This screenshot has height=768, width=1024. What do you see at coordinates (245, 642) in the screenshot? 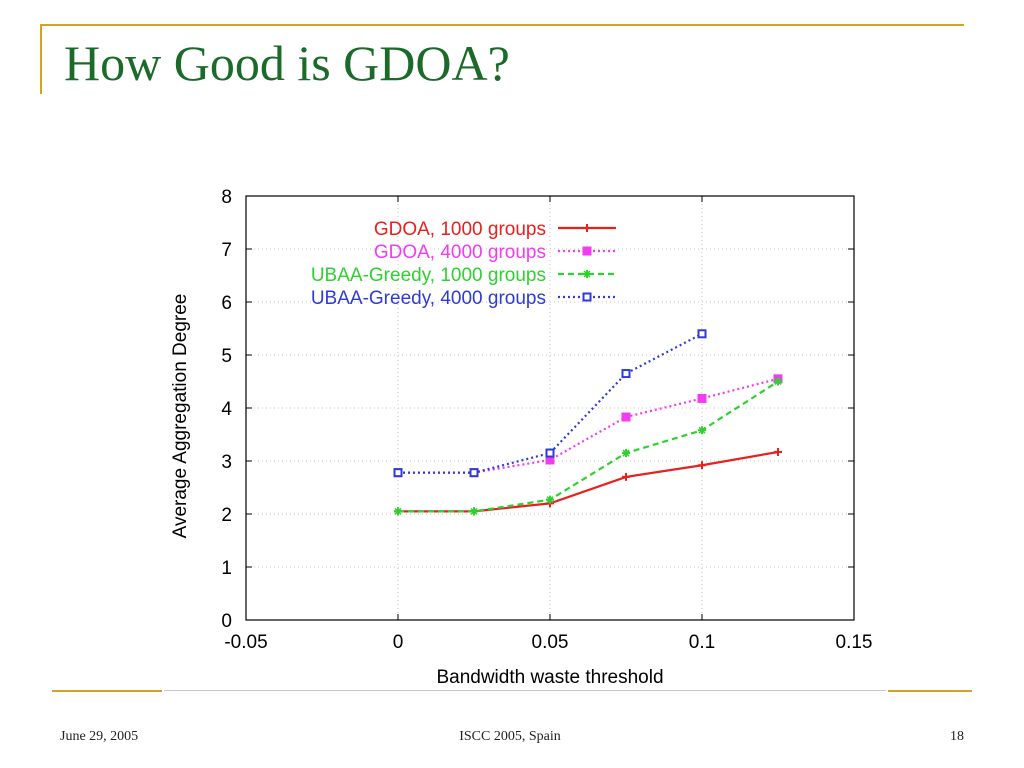
I see `x-tick-label: -0.05` at bounding box center [245, 642].